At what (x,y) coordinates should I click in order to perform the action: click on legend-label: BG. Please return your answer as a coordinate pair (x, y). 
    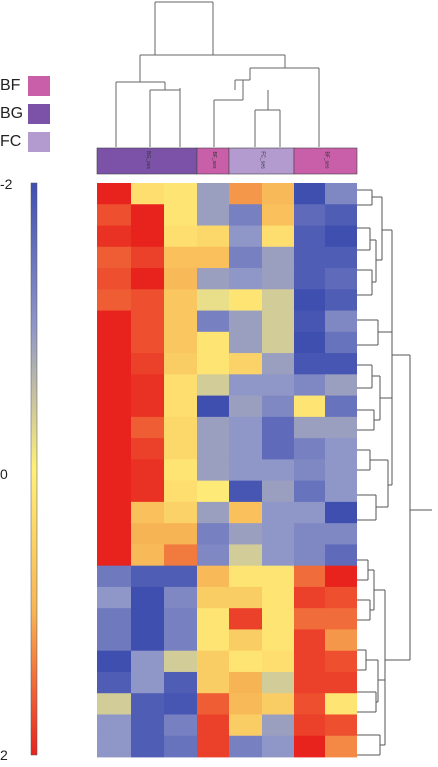
    Looking at the image, I should click on (12, 113).